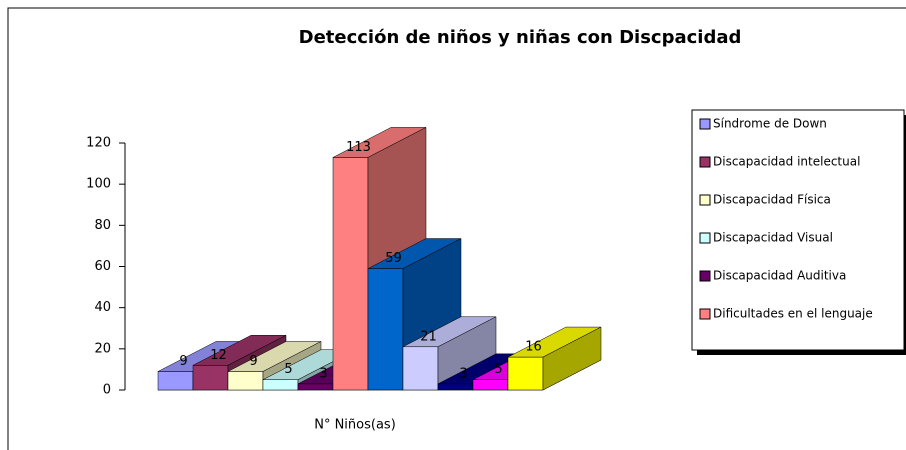 The height and width of the screenshot is (450, 906). What do you see at coordinates (102, 225) in the screenshot?
I see `y-tick-label: 80` at bounding box center [102, 225].